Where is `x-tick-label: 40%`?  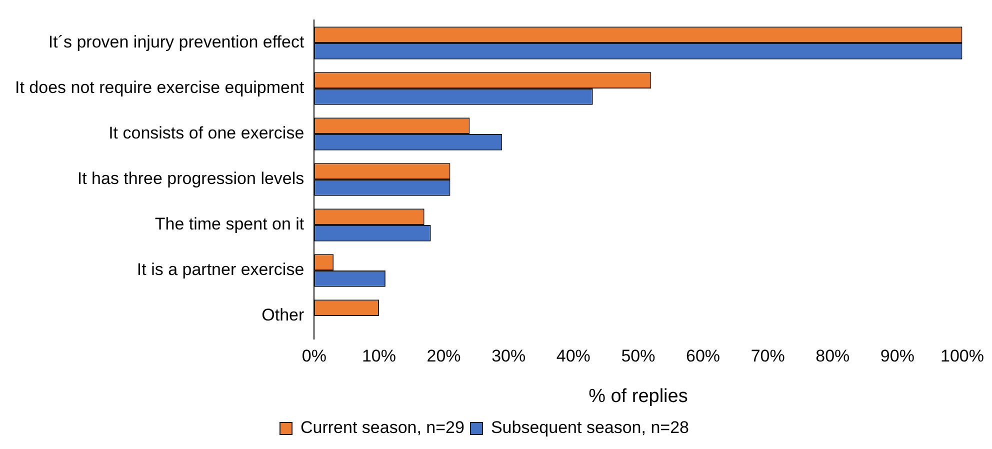
x-tick-label: 40% is located at coordinates (573, 356).